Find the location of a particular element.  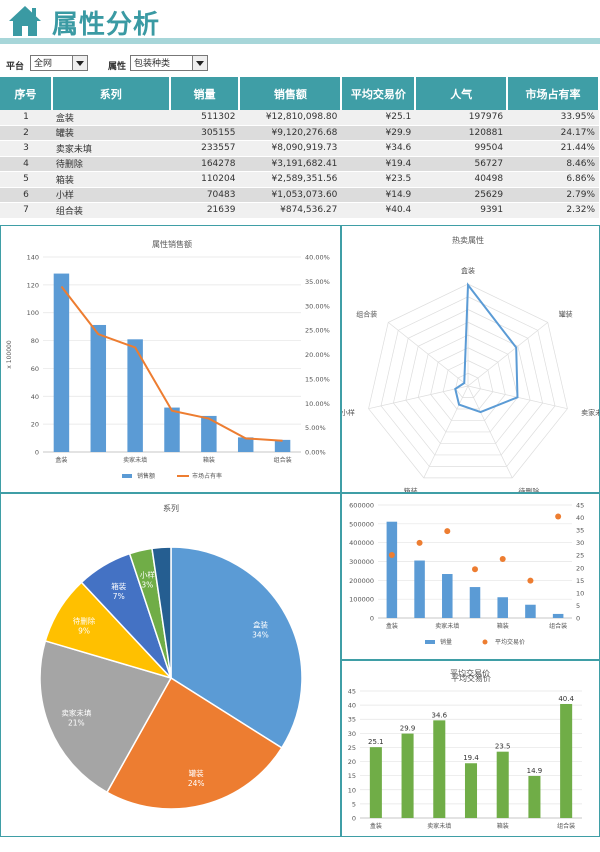

home-icon is located at coordinates (25, 21).